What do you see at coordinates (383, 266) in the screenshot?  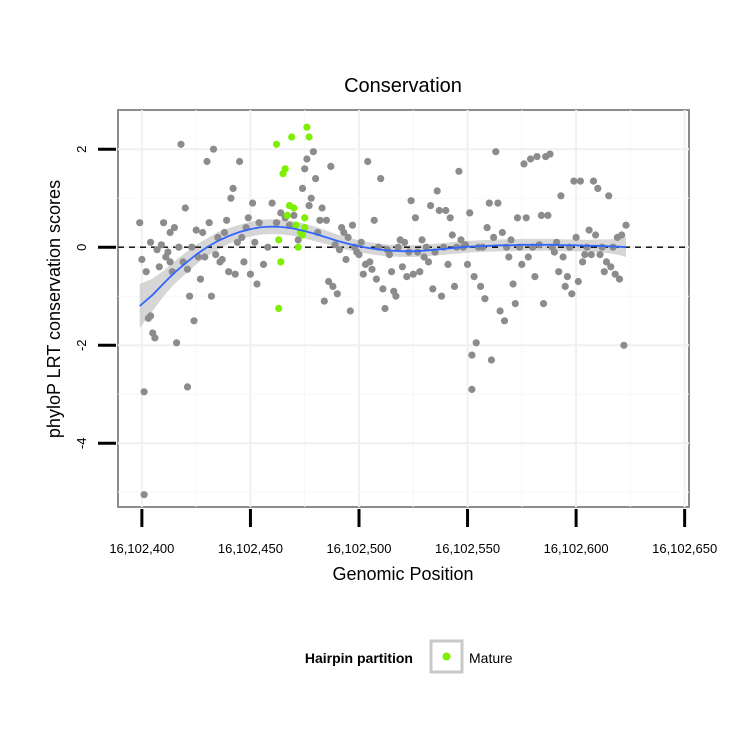 I see `smooth-curve` at bounding box center [383, 266].